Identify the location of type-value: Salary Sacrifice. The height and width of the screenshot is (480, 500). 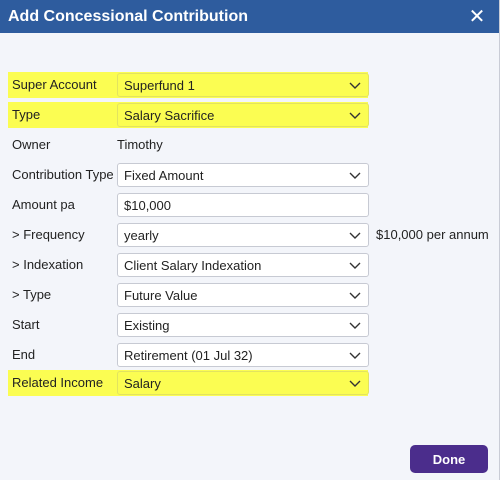
(169, 115).